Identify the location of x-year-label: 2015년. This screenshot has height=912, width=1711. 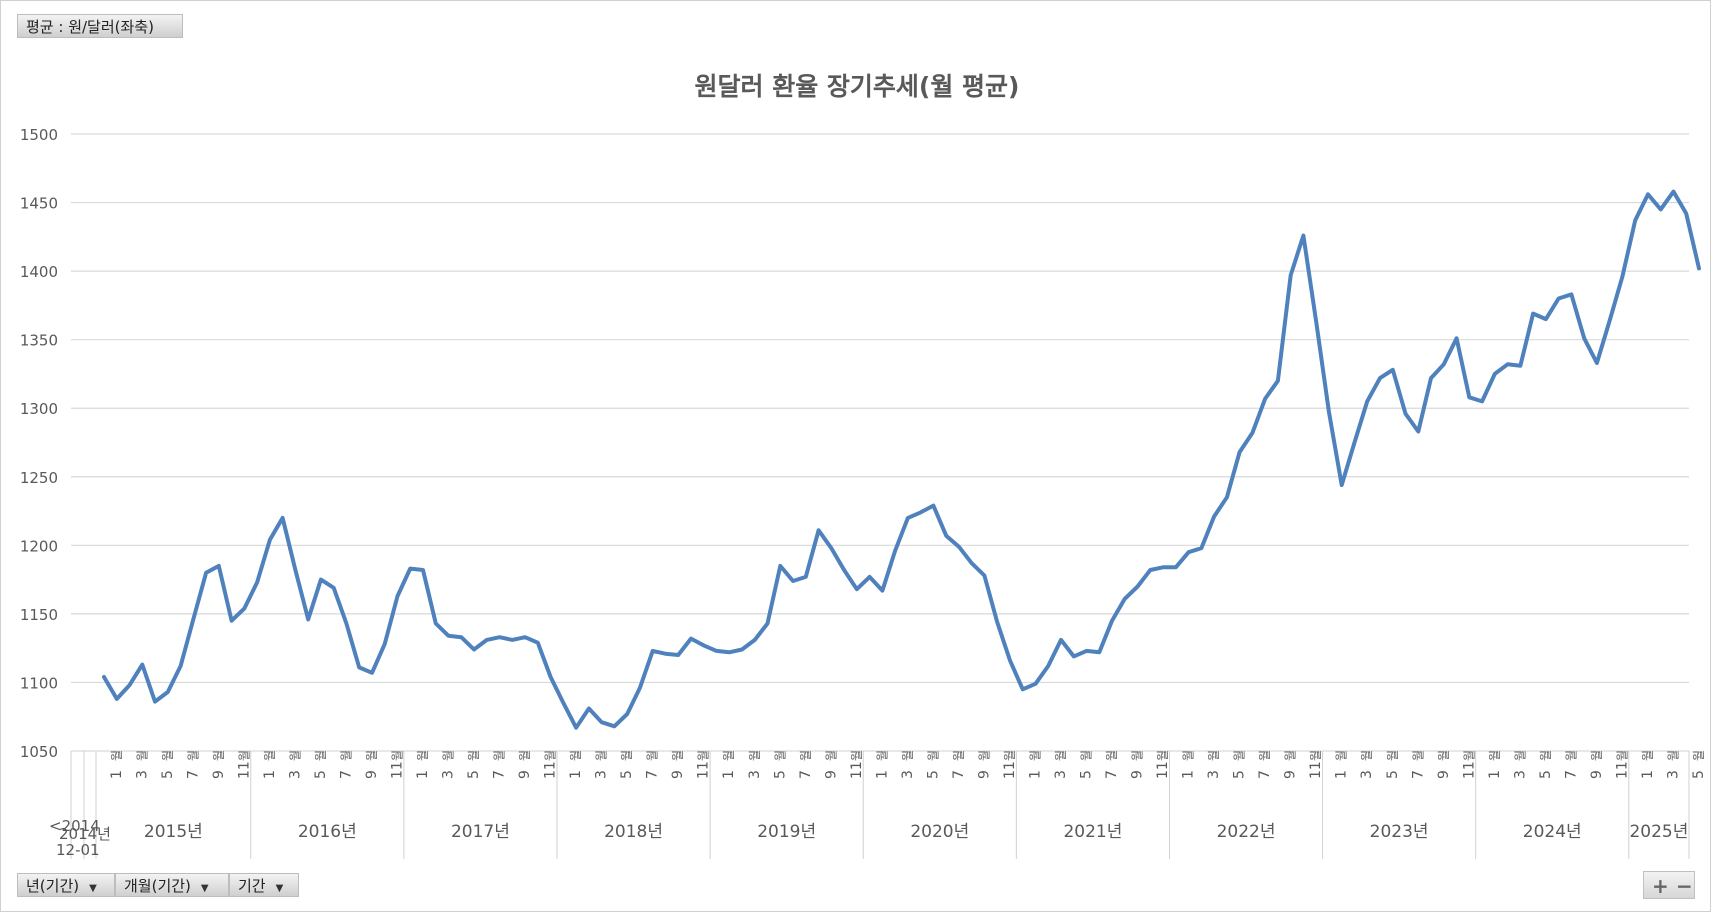
(173, 832).